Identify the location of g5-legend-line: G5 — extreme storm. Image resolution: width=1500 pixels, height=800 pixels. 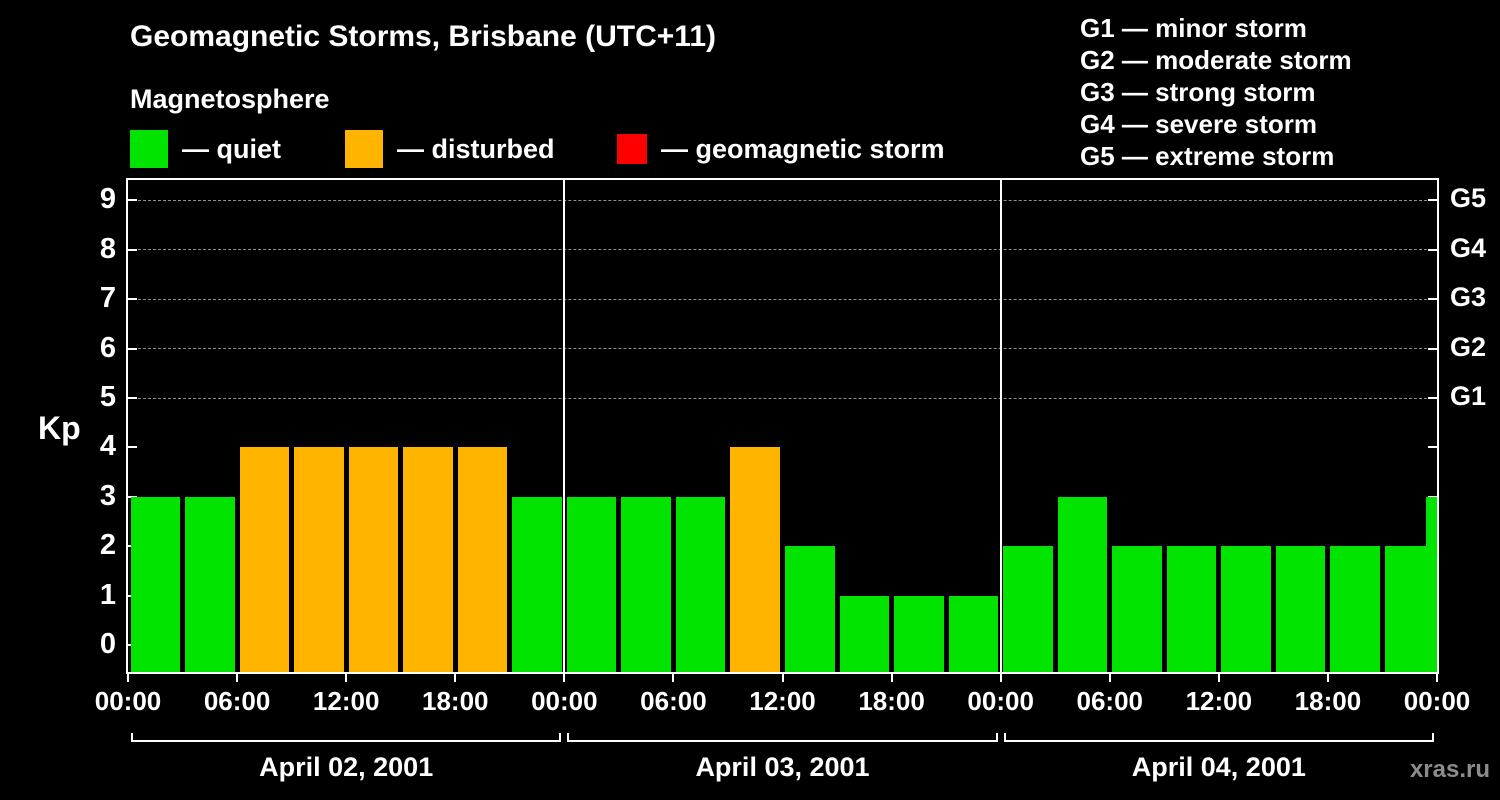
(1207, 156).